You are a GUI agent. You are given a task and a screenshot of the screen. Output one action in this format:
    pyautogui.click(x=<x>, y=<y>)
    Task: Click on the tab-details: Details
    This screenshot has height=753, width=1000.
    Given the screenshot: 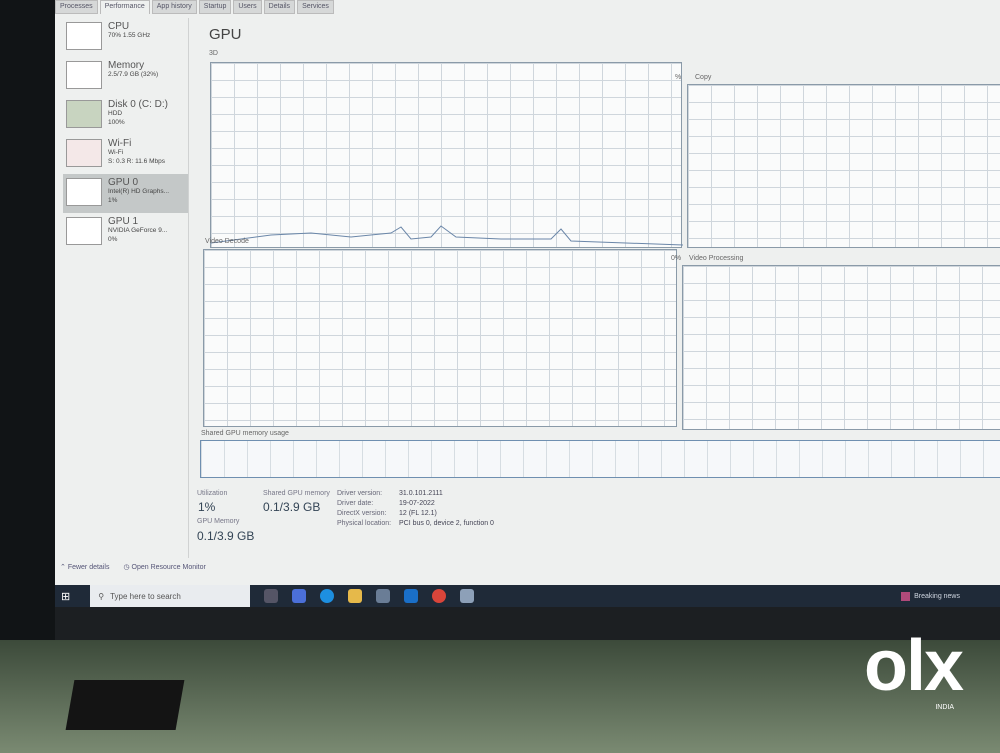 What is the action you would take?
    pyautogui.click(x=279, y=7)
    